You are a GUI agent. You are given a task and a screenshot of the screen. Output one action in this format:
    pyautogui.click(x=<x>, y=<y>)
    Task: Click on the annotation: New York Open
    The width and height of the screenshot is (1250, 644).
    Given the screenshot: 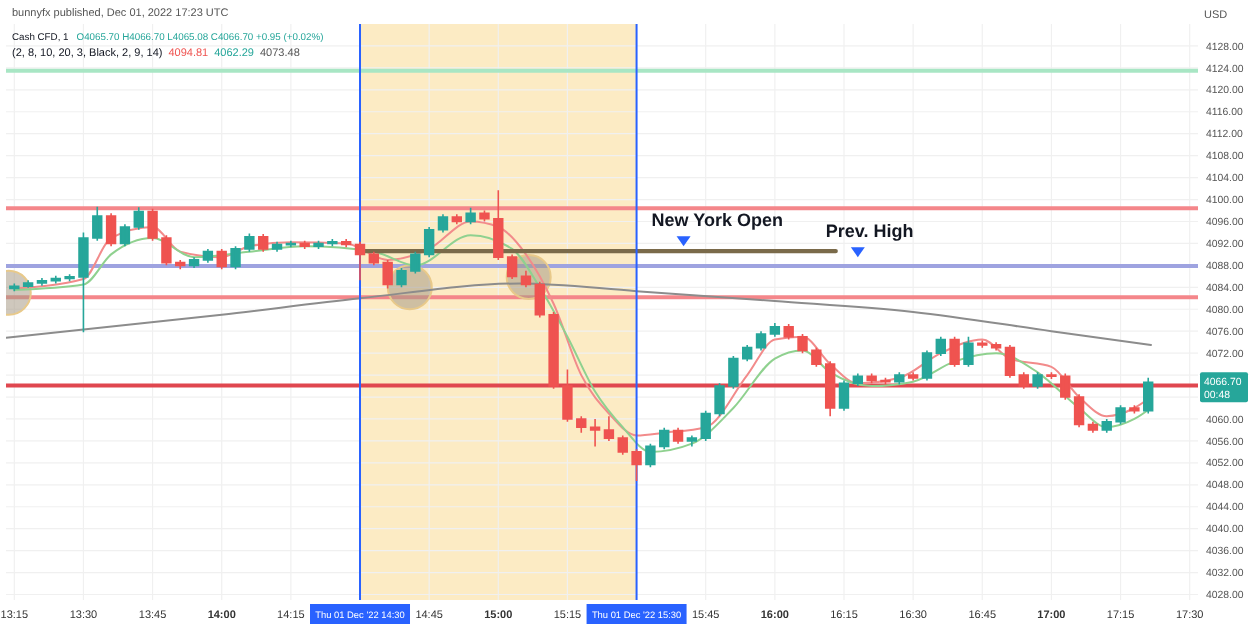 What is the action you would take?
    pyautogui.click(x=717, y=220)
    